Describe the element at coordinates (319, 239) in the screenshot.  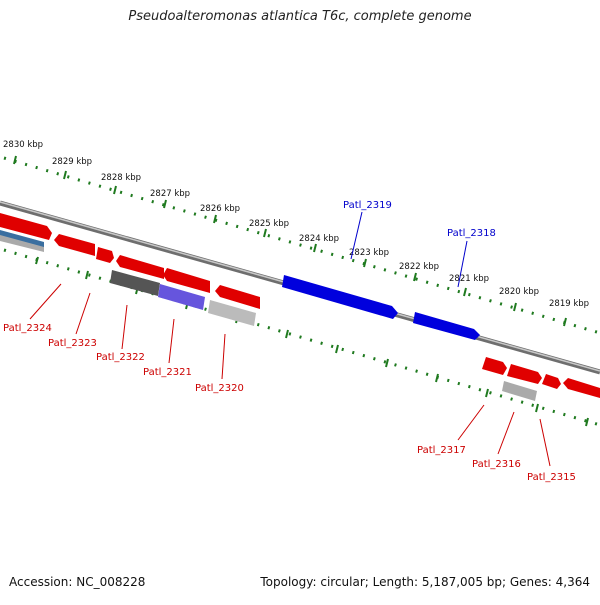
I see `scale-label: 2824 kbp` at that location.